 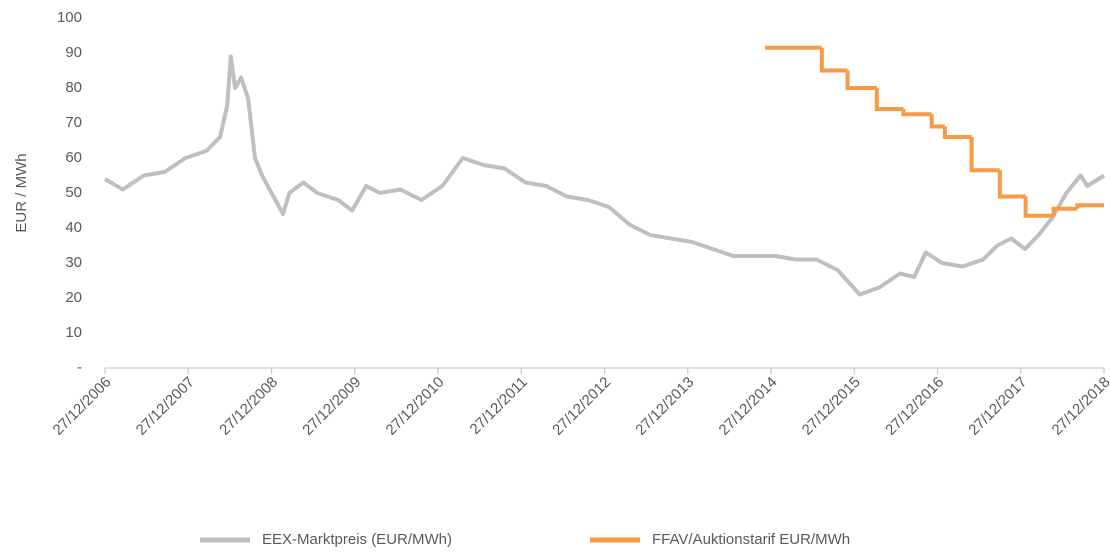 What do you see at coordinates (73, 122) in the screenshot?
I see `y-tick-label: 70` at bounding box center [73, 122].